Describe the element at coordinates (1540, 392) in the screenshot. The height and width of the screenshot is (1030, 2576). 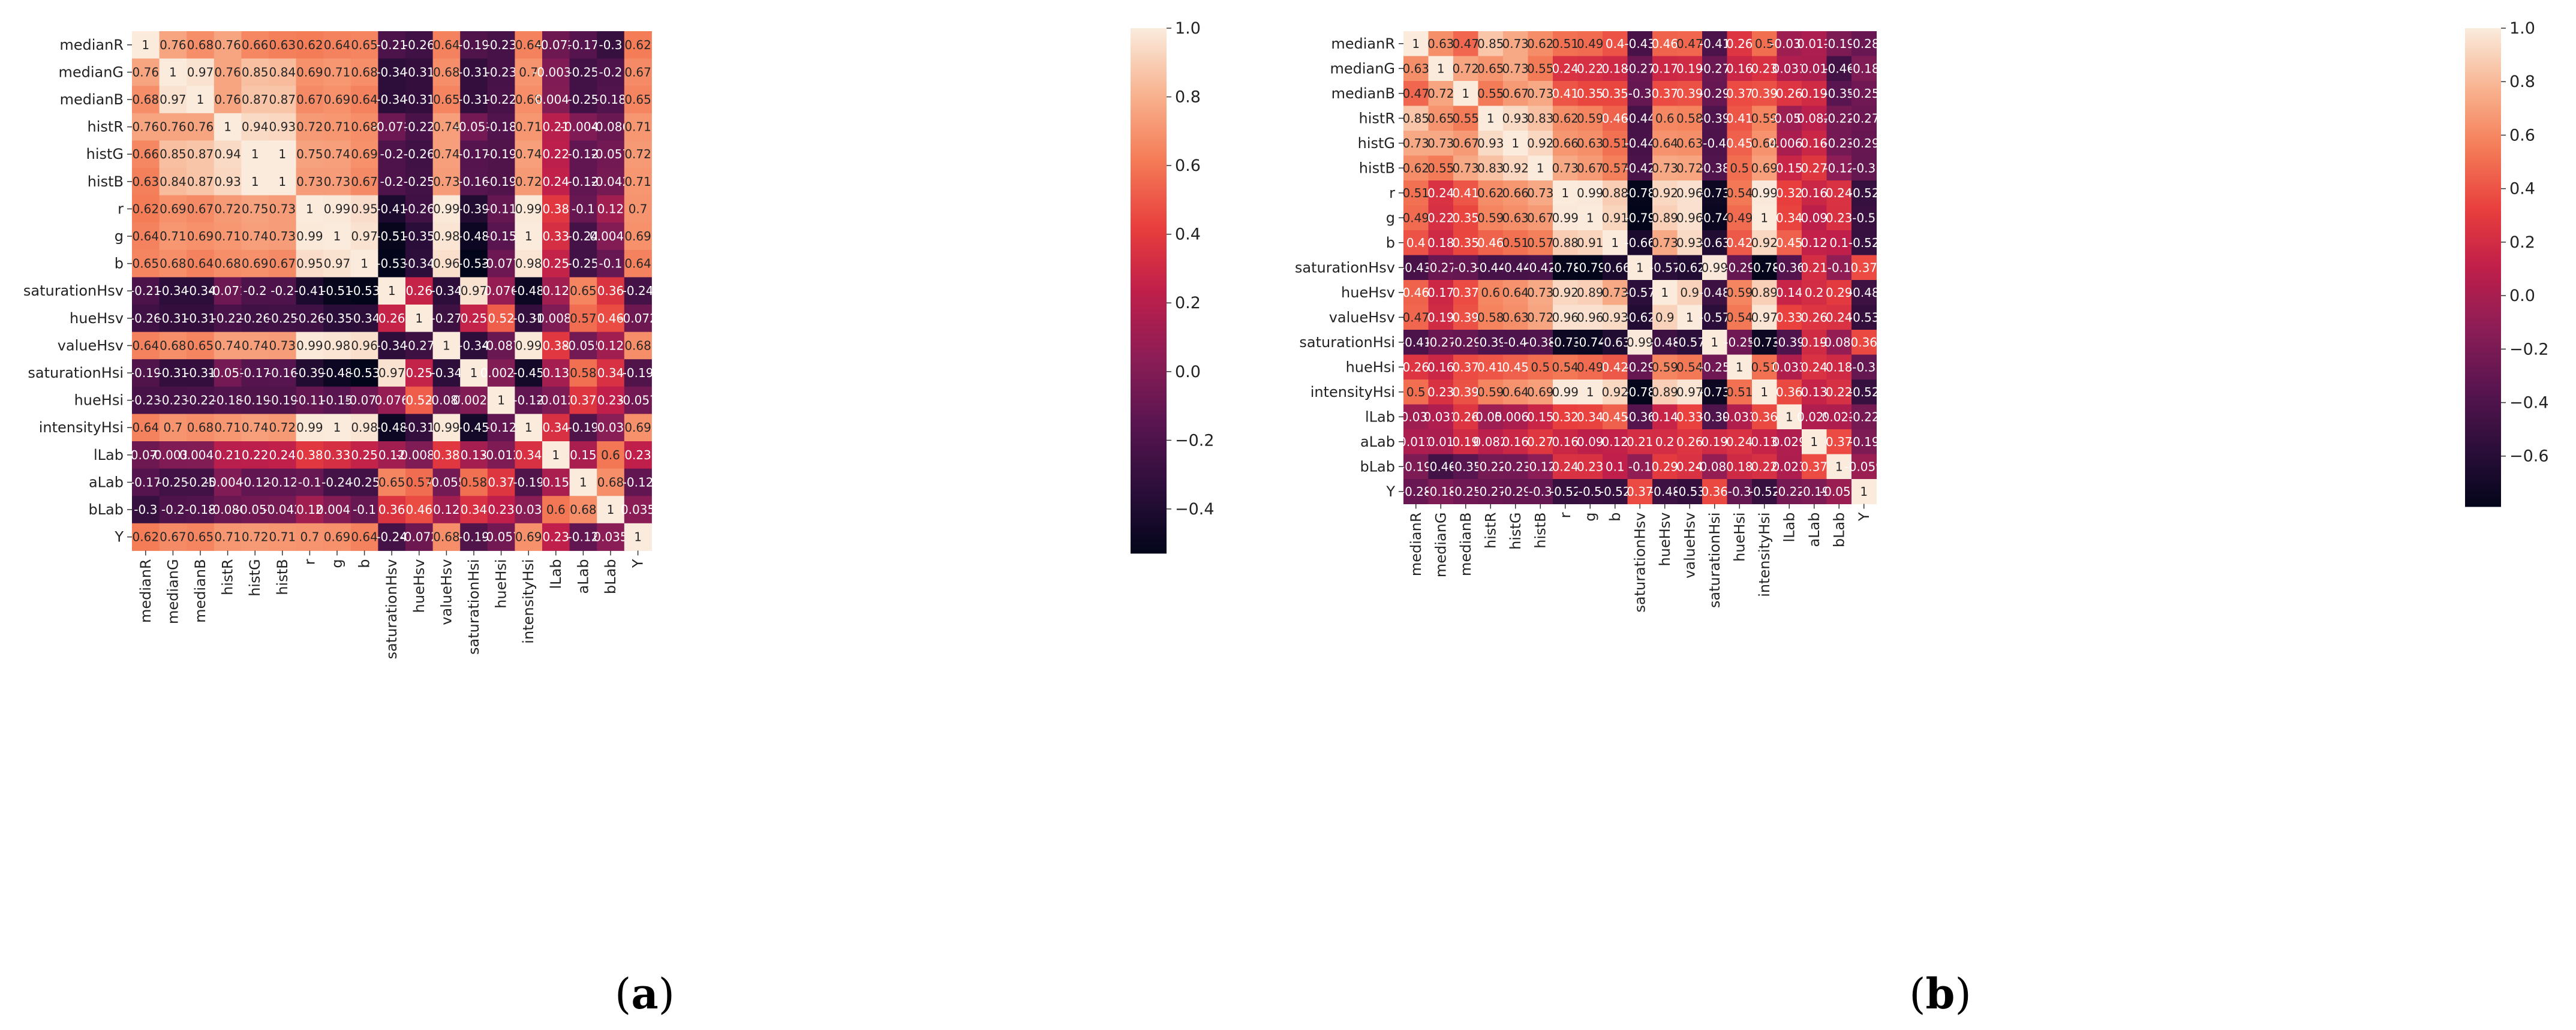
I see `cell-value-label: 0.69` at that location.